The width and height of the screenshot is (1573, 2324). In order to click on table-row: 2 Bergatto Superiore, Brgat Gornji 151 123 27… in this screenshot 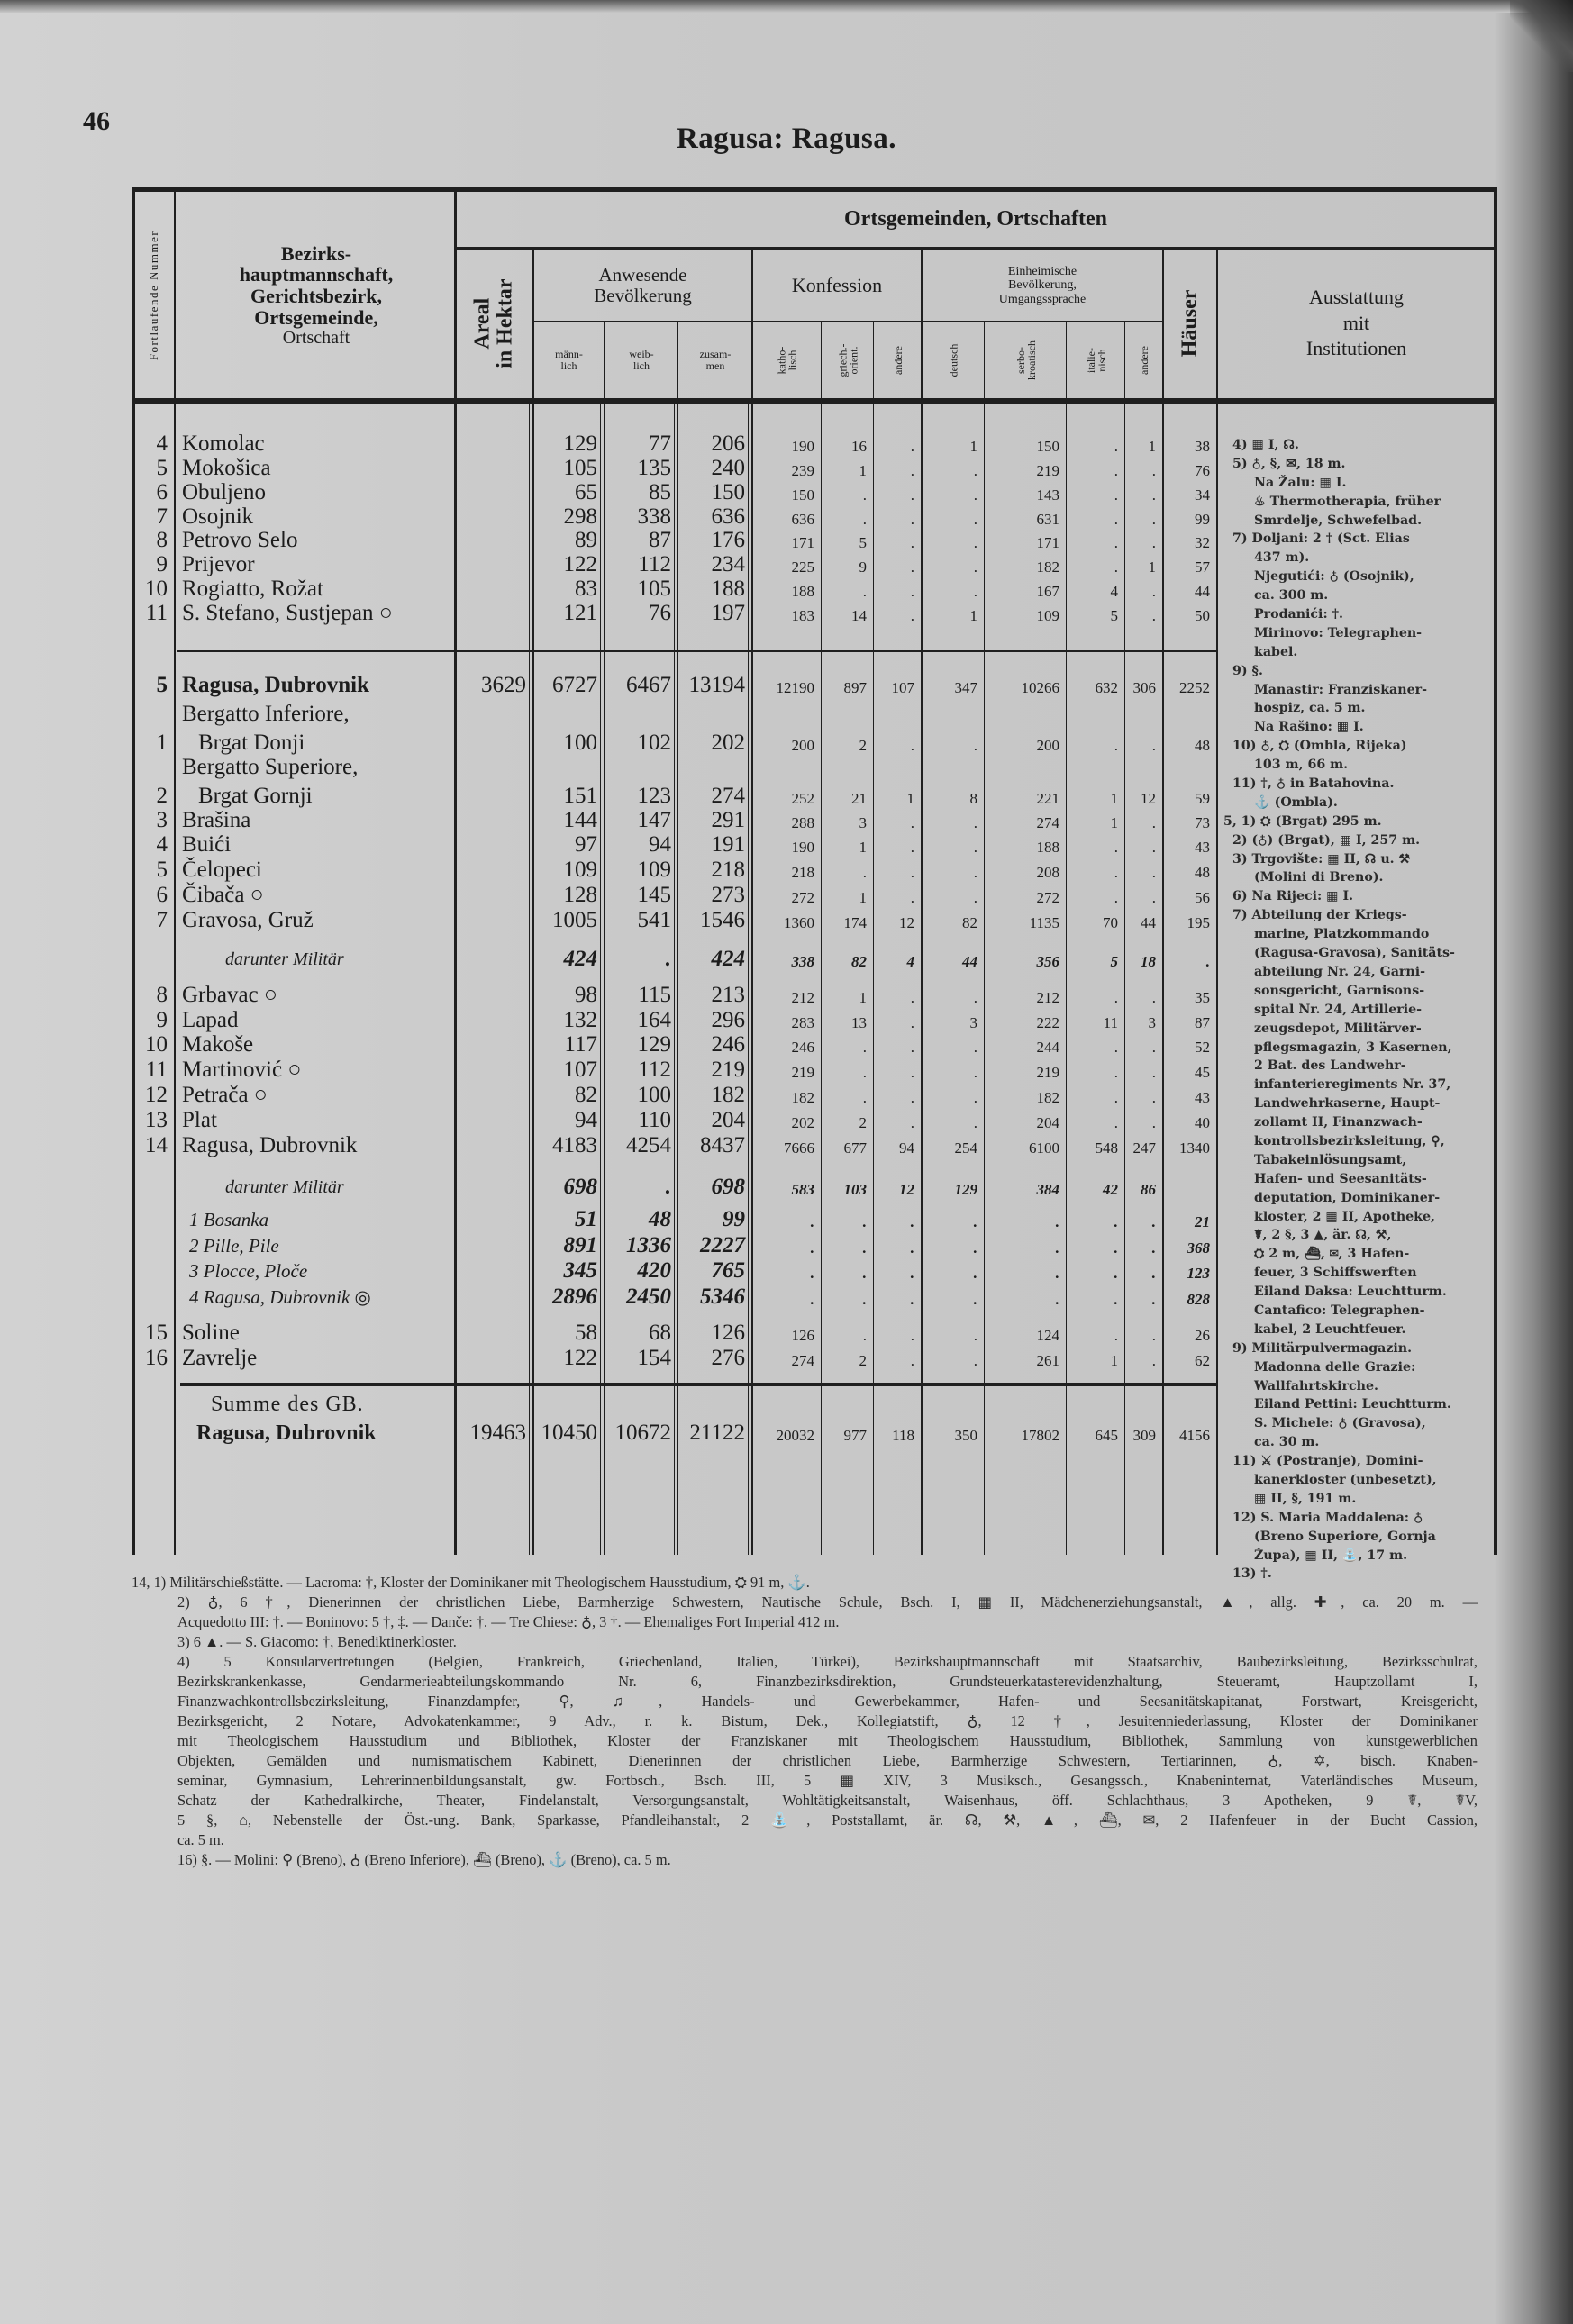, I will do `click(786, 782)`.